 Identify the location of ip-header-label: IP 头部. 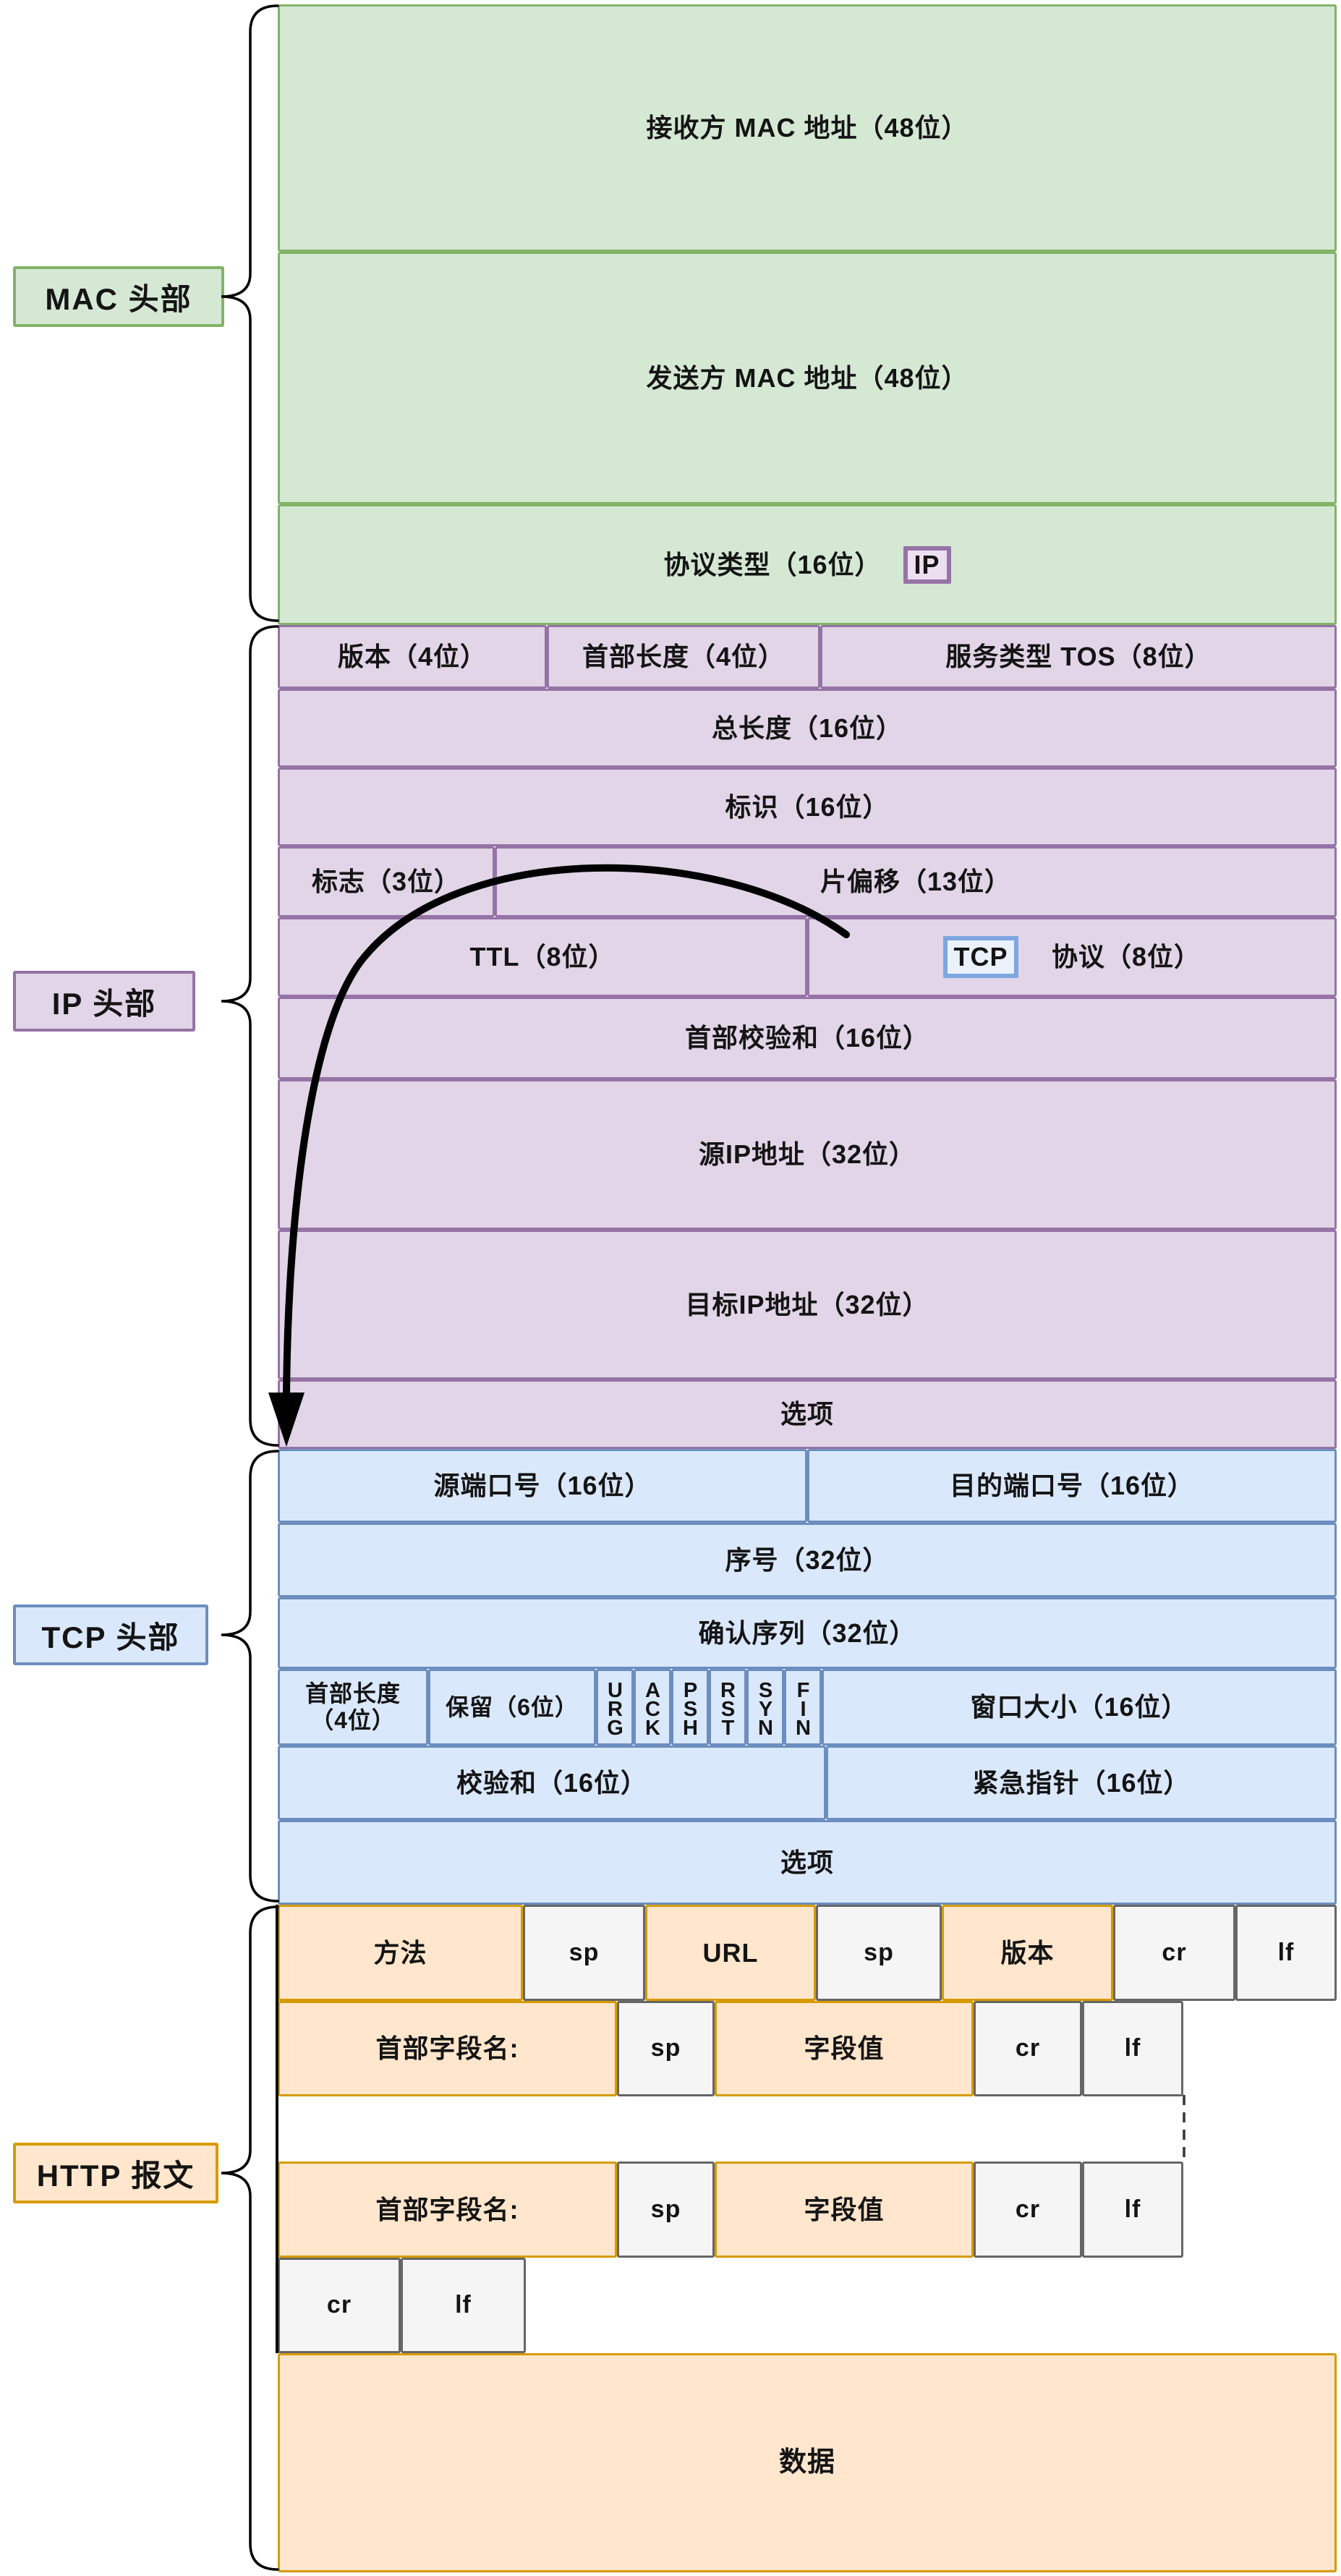
(104, 1001).